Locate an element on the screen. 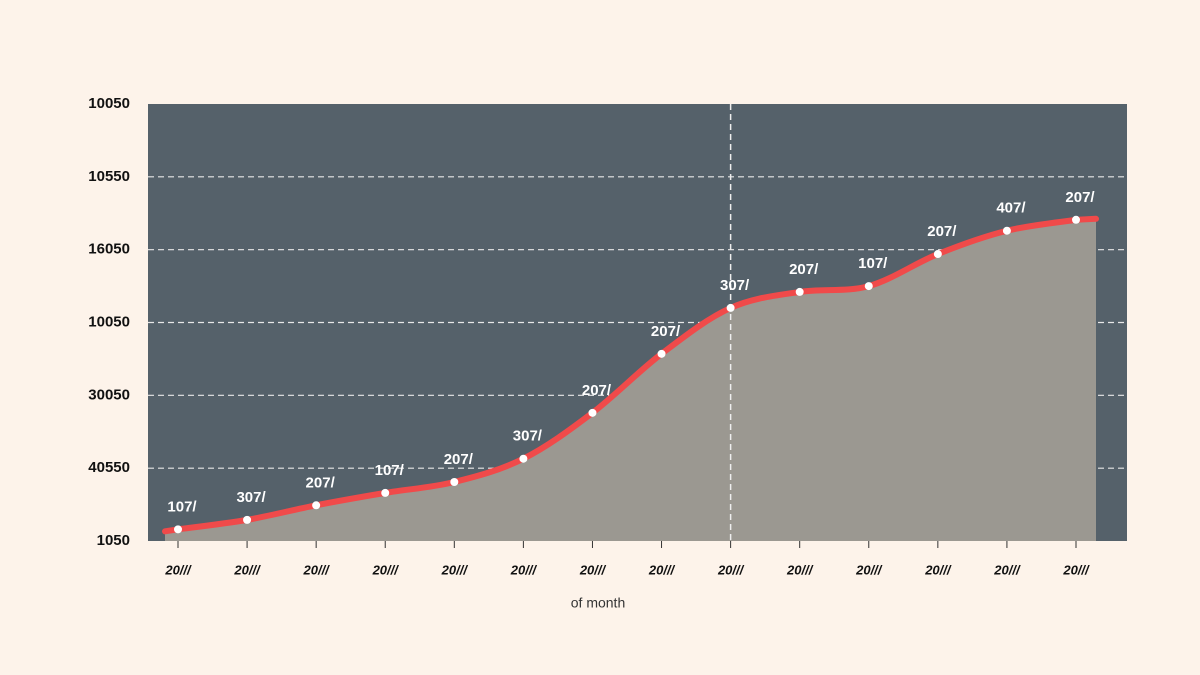 The width and height of the screenshot is (1200, 675). y-tick-label: 40550 is located at coordinates (109, 467).